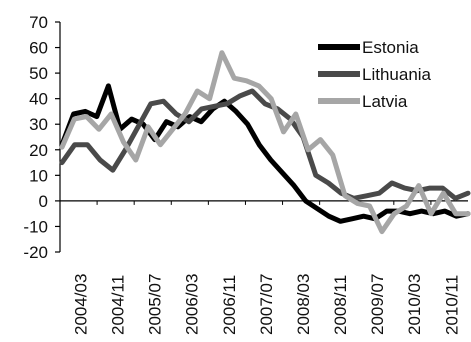  What do you see at coordinates (38, 22) in the screenshot?
I see `y-tick-label: 70` at bounding box center [38, 22].